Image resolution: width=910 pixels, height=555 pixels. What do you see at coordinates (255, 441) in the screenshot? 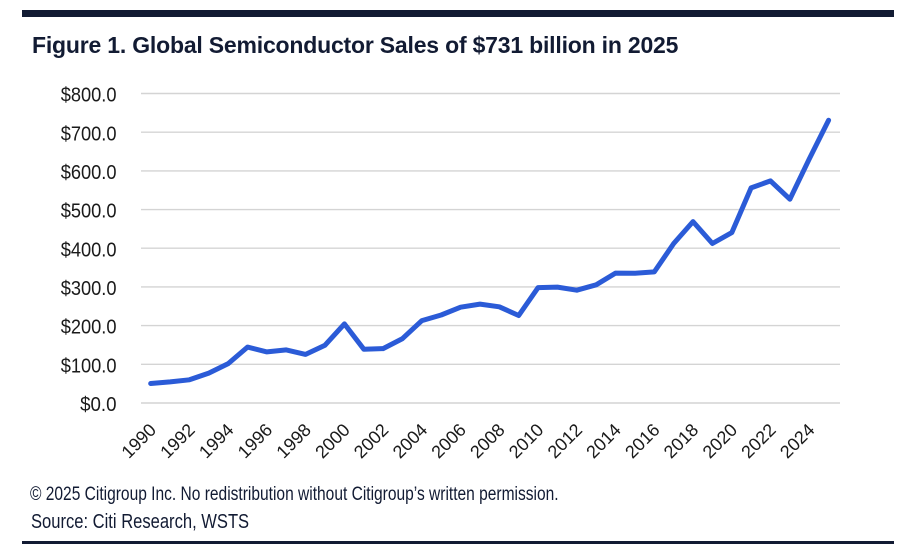
I see `svg-text: 1996` at bounding box center [255, 441].